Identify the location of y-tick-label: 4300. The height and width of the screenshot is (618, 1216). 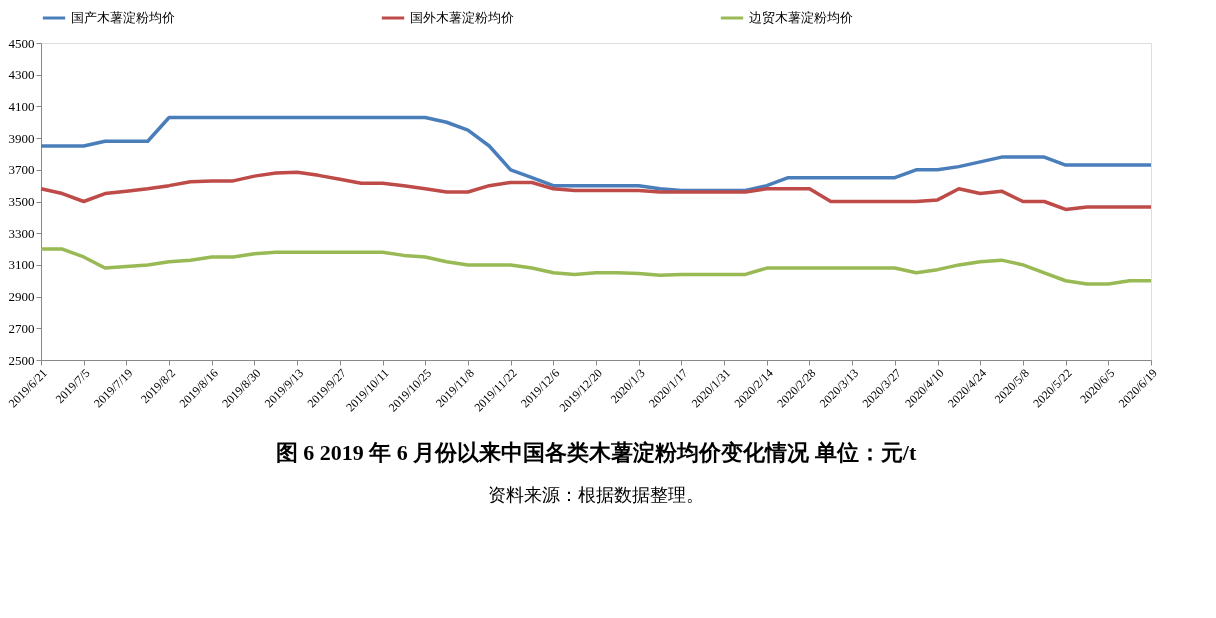
(21, 75).